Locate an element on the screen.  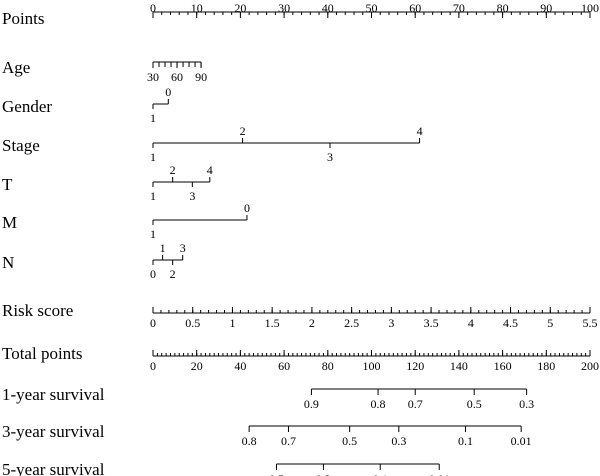
stage-level-label: 3 is located at coordinates (330, 157).